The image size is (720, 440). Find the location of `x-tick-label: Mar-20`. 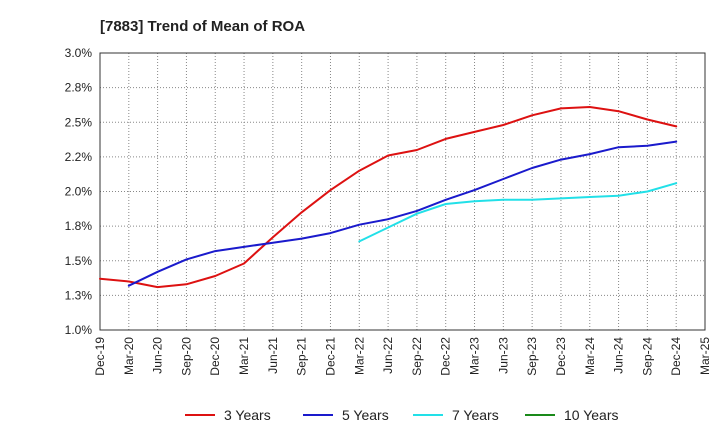

x-tick-label: Mar-20 is located at coordinates (129, 356).